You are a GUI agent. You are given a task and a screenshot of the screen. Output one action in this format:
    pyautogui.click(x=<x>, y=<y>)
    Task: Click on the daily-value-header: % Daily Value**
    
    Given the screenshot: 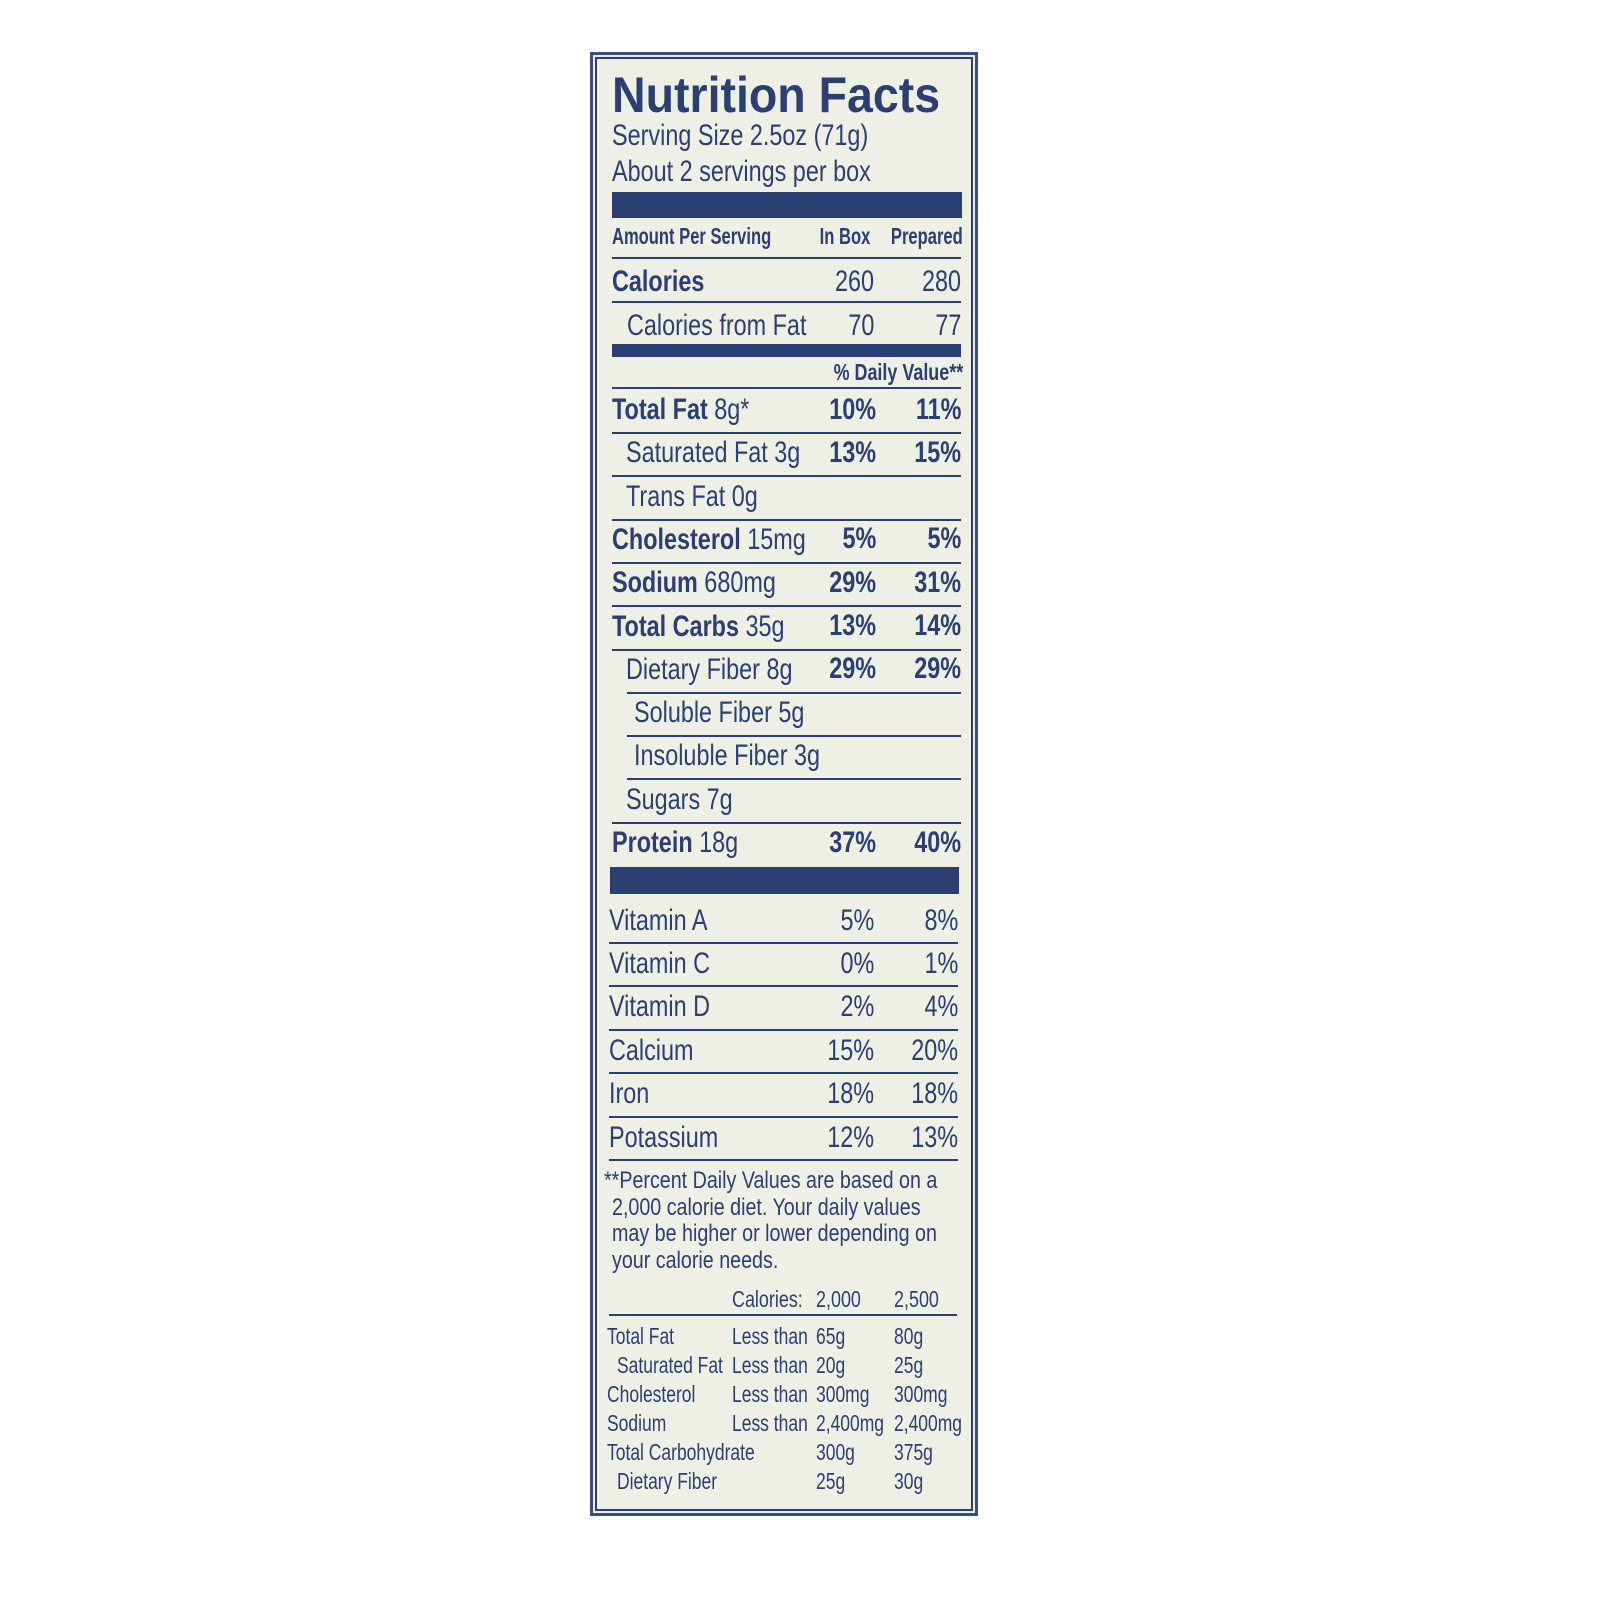 What is the action you would take?
    pyautogui.click(x=880, y=372)
    